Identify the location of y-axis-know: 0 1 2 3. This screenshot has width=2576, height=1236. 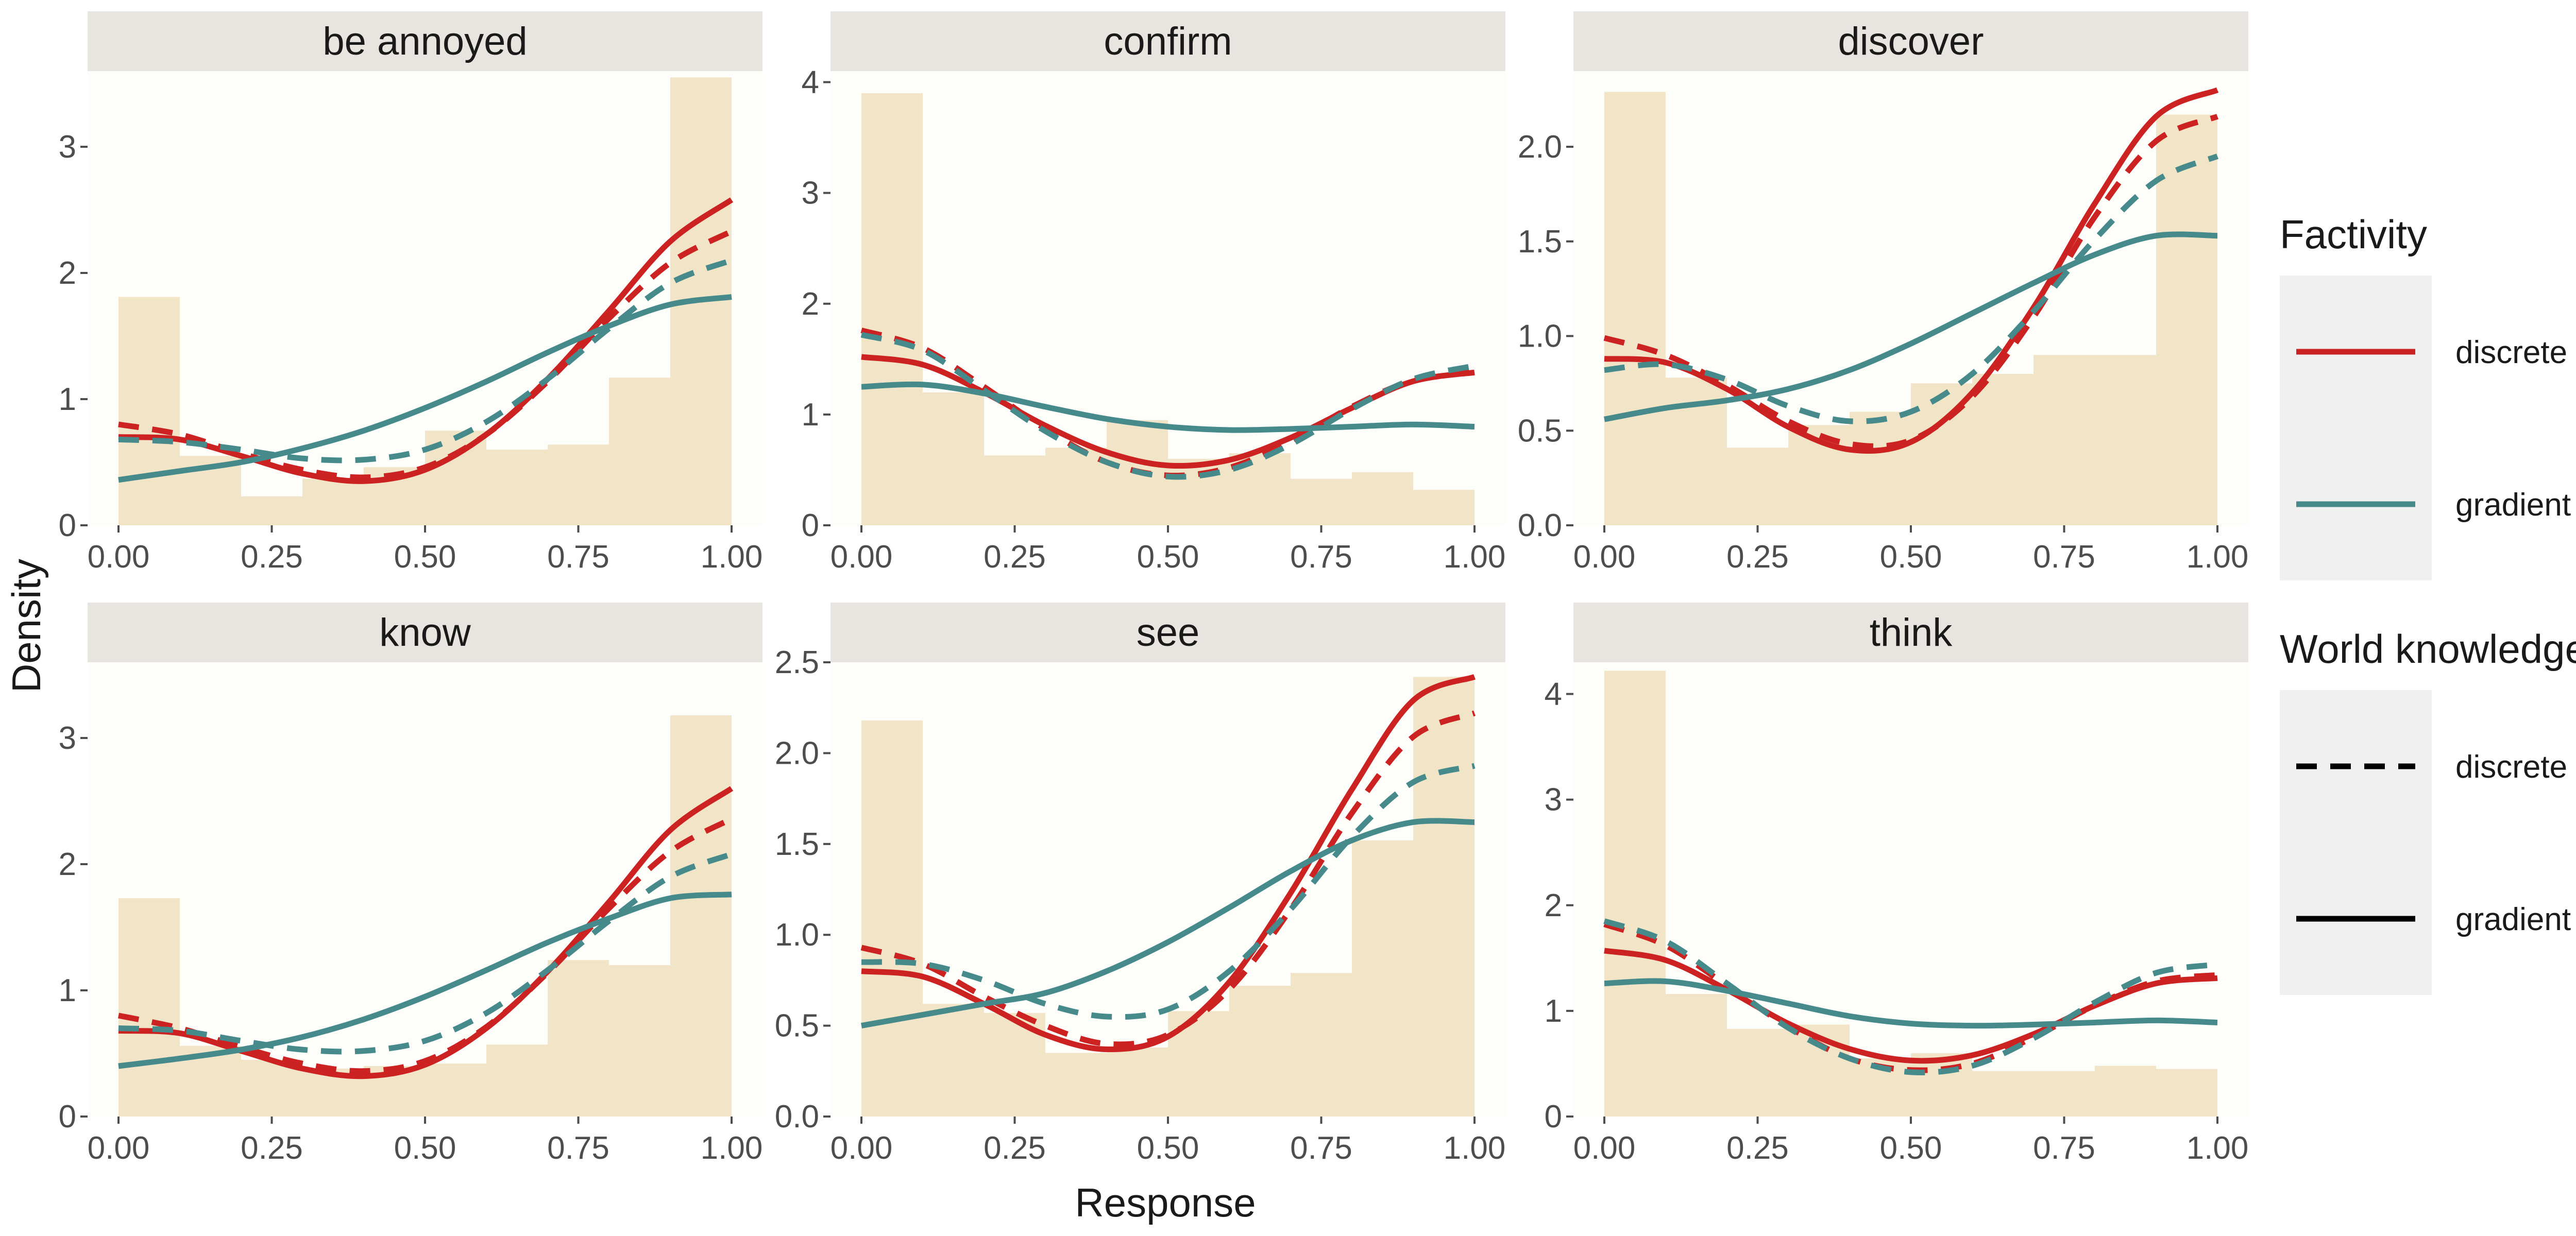
(73, 927).